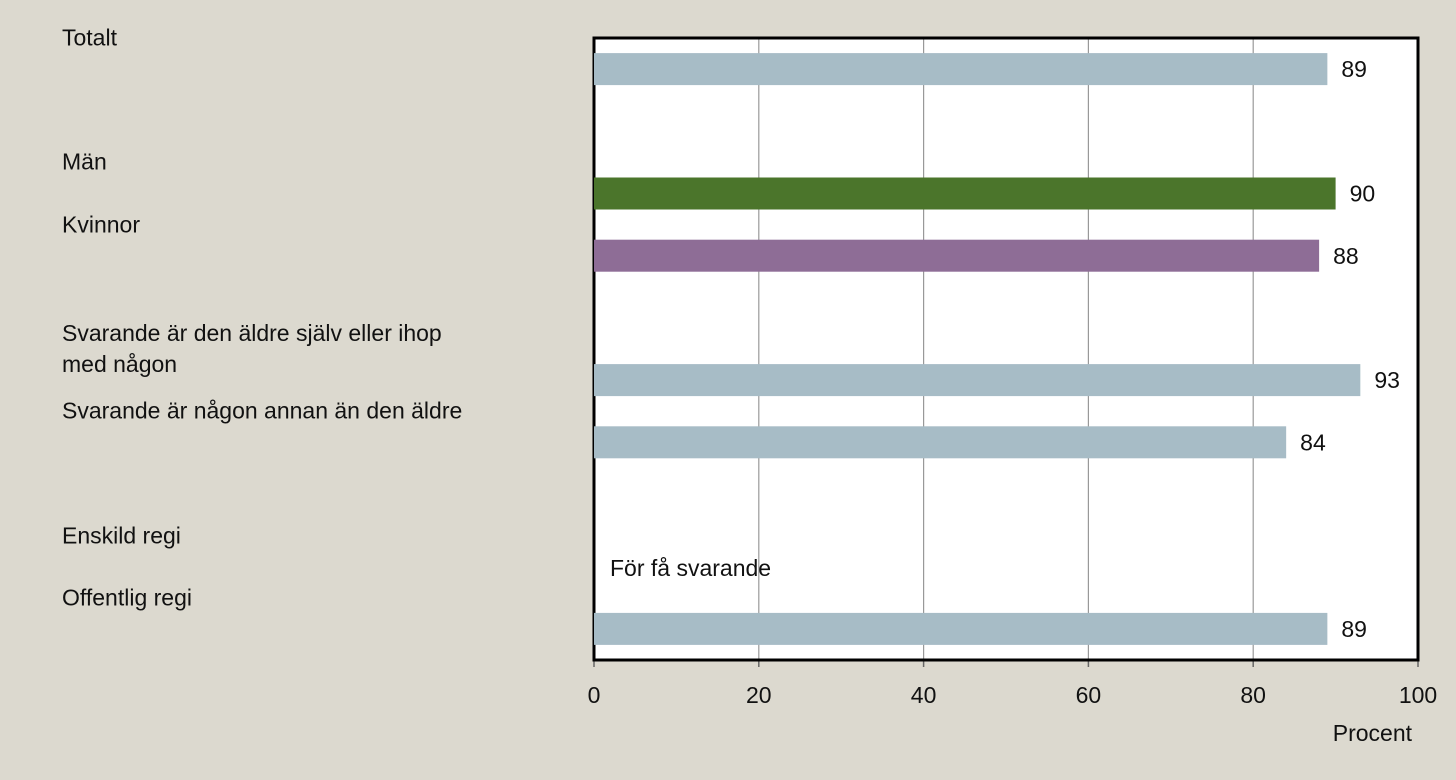 This screenshot has width=1456, height=780. I want to click on value-label: 88, so click(1346, 256).